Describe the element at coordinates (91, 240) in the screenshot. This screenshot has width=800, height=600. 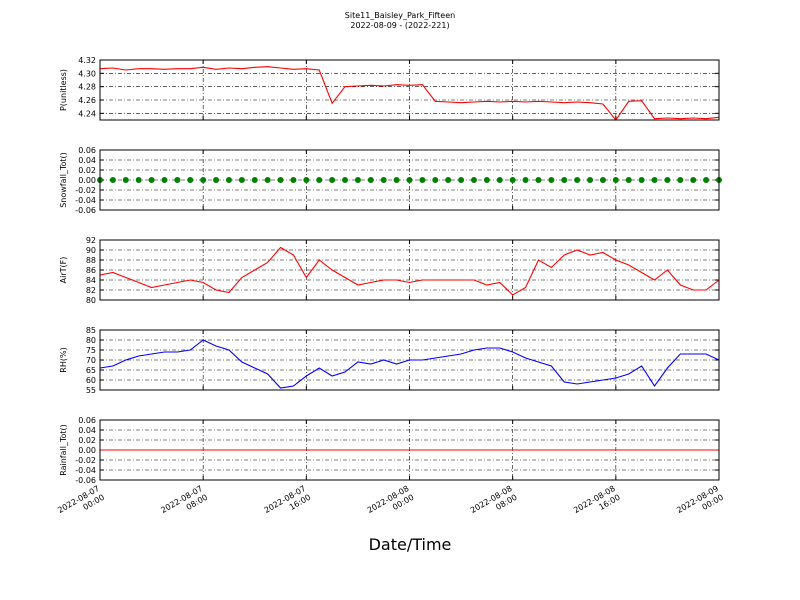
I see `y-tick-label: 92` at that location.